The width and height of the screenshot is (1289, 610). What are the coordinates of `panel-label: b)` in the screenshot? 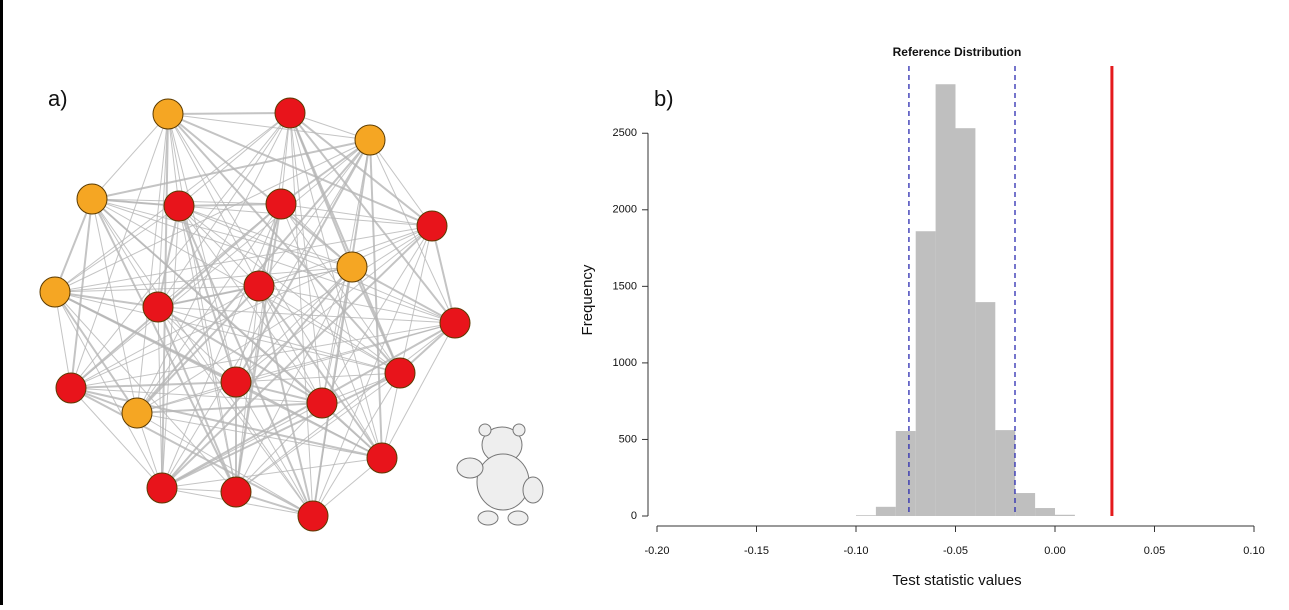 It's located at (664, 98).